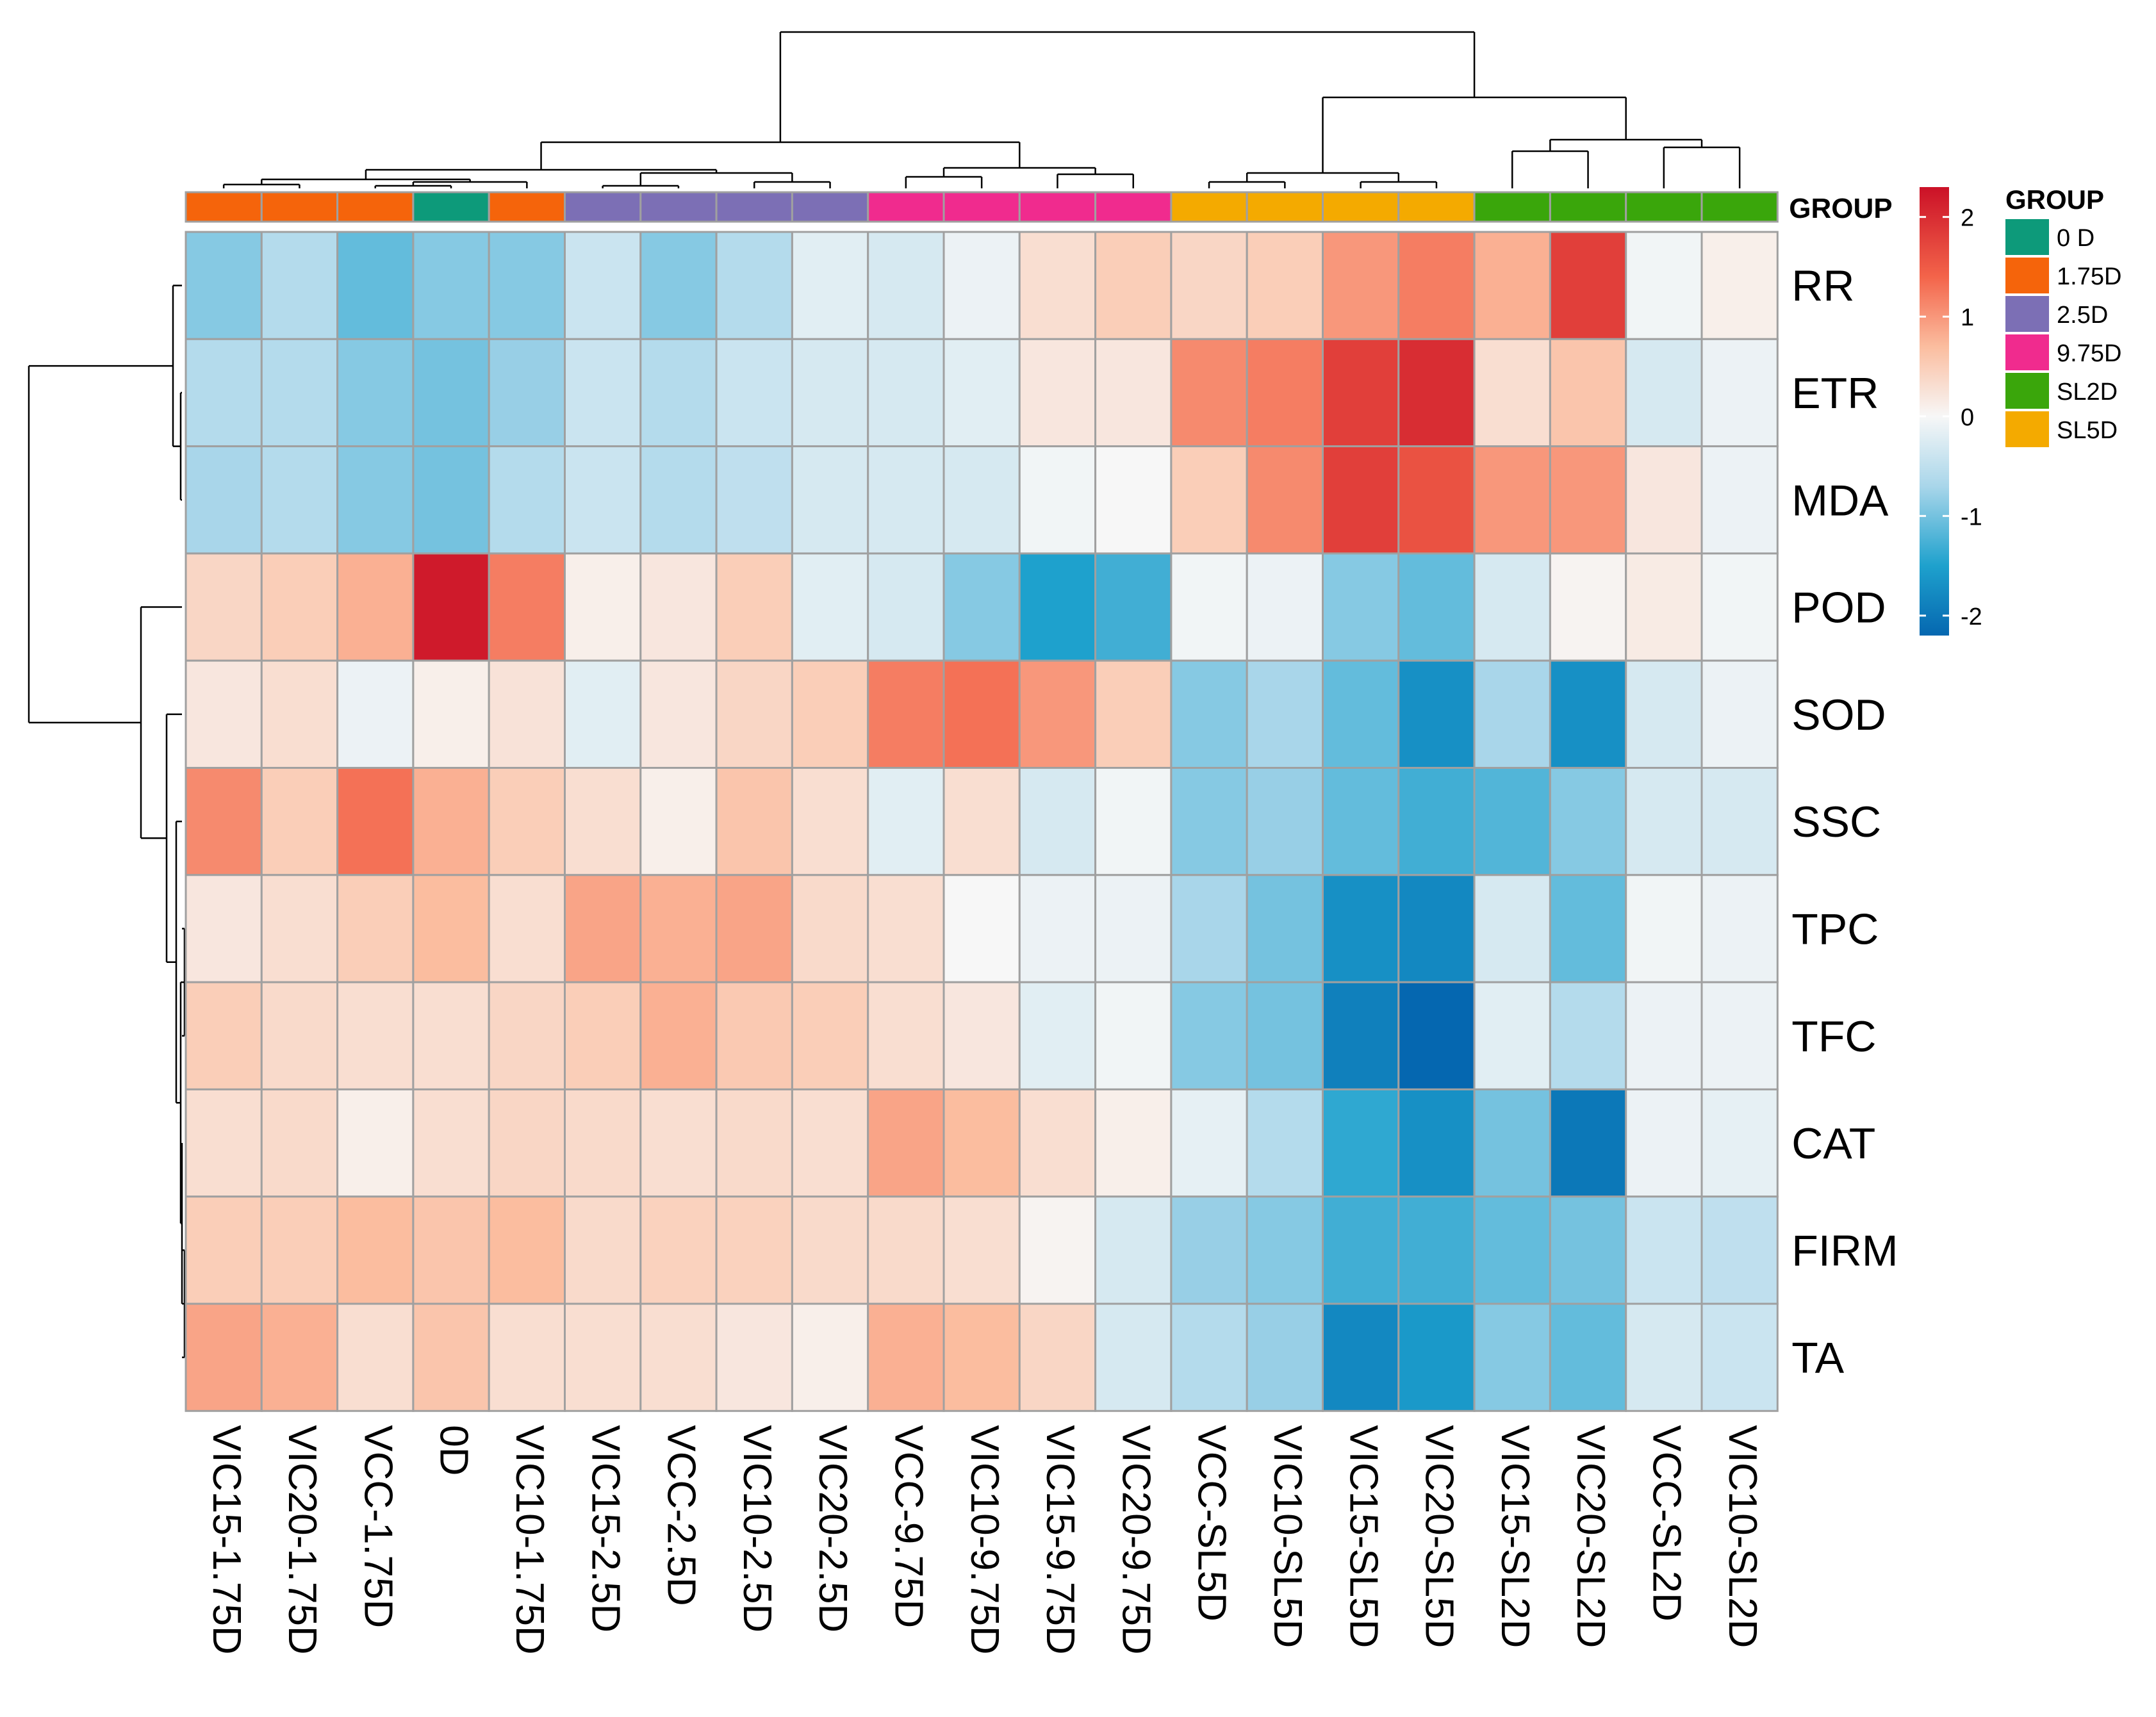 The image size is (2156, 1717). Describe the element at coordinates (107, 821) in the screenshot. I see `row-dendrogram` at that location.